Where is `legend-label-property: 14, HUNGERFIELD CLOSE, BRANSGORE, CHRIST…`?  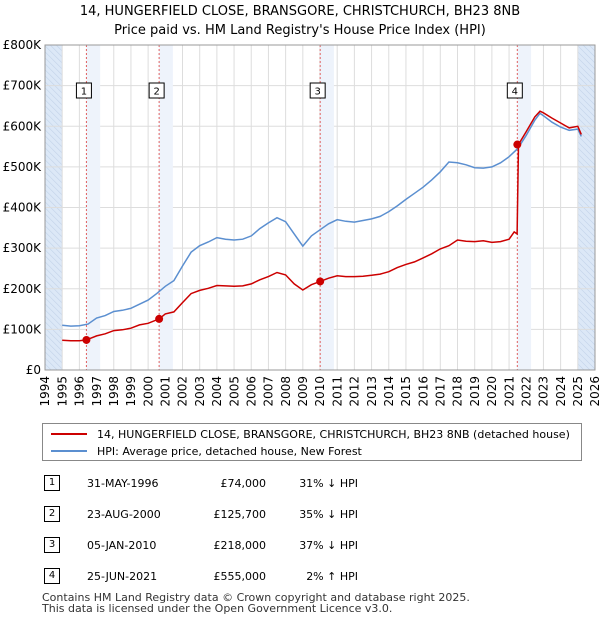 legend-label-property: 14, HUNGERFIELD CLOSE, BRANSGORE, CHRIST… is located at coordinates (333, 434).